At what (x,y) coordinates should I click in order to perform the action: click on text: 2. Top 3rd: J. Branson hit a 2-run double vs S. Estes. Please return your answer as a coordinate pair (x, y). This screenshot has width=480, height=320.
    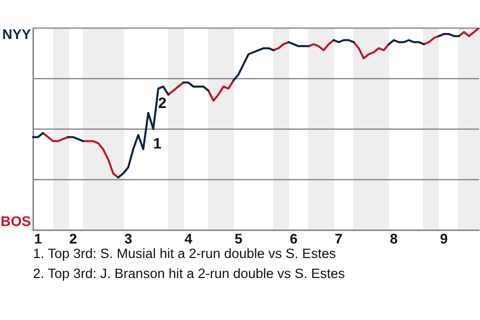
    Looking at the image, I should click on (189, 274).